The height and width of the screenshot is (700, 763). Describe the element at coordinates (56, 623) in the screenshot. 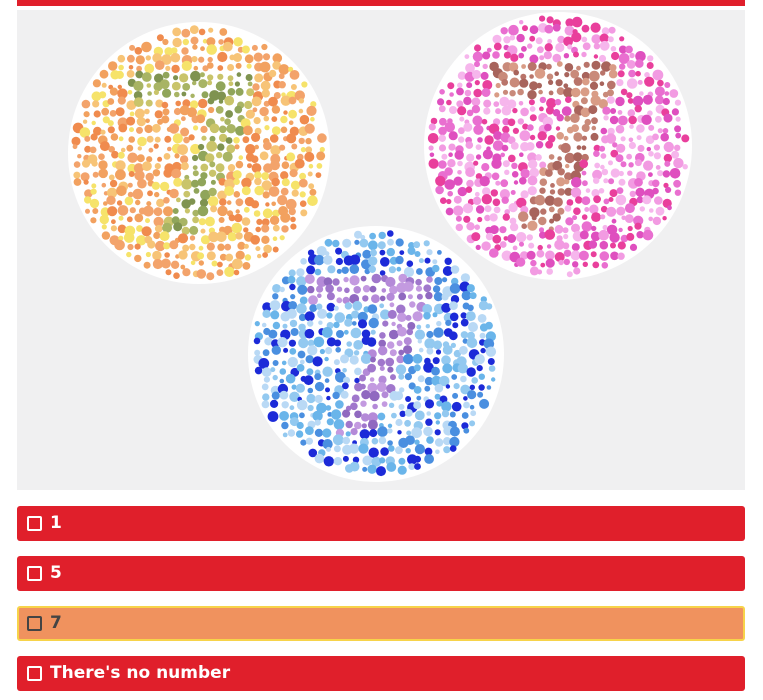

I see `option-label: 7` at that location.